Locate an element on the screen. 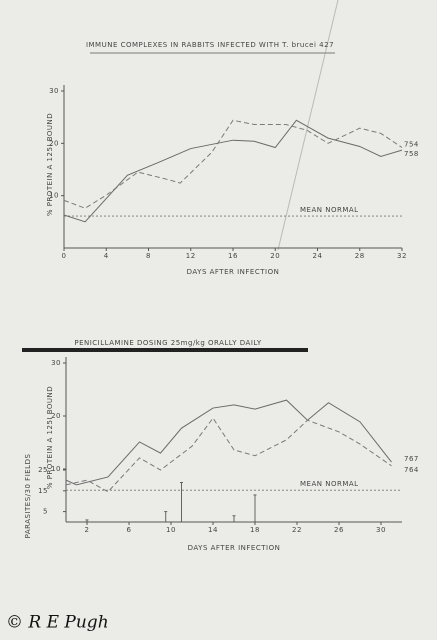  x-tick-label: 12 is located at coordinates (191, 256).